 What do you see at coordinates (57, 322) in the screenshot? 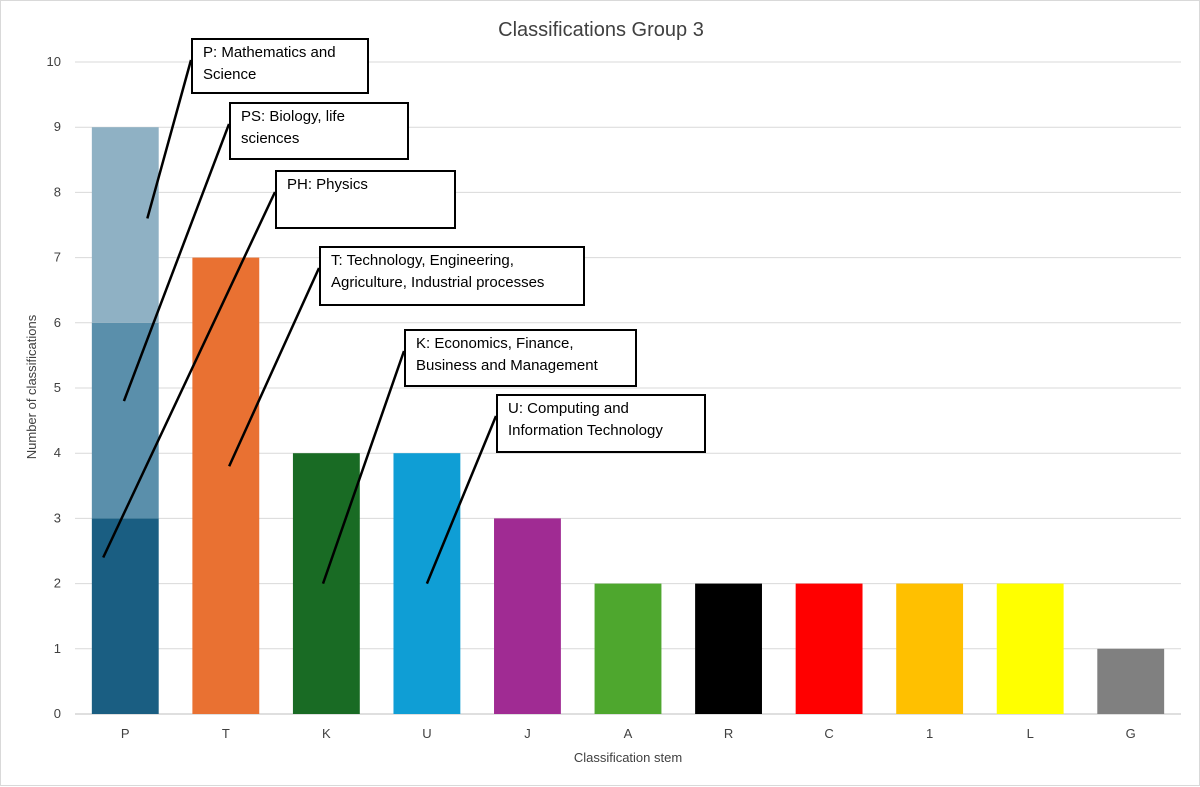
I see `y-tick-label-6: 6` at bounding box center [57, 322].